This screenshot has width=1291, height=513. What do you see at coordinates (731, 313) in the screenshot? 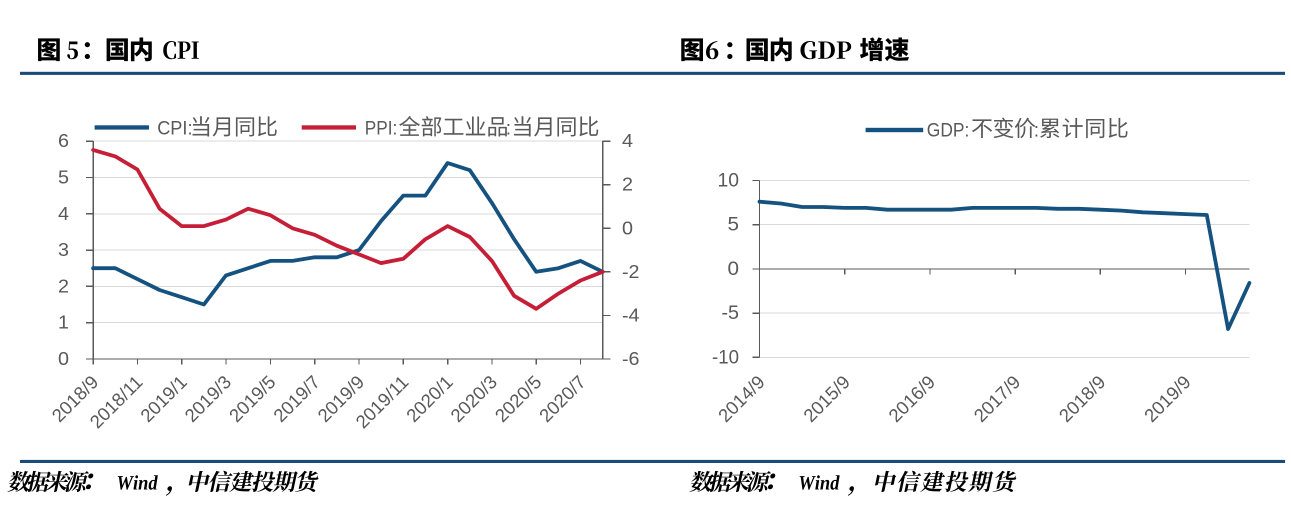
I see `svg-text: -5` at bounding box center [731, 313].